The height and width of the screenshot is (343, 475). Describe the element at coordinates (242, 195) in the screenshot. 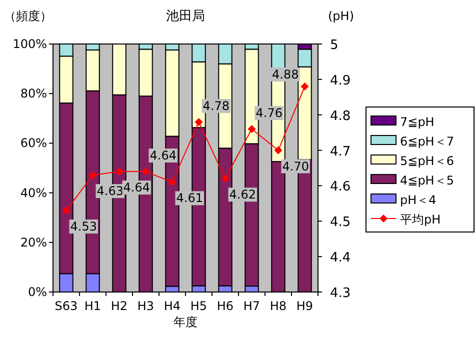

I see `data-label: 4.62` at that location.